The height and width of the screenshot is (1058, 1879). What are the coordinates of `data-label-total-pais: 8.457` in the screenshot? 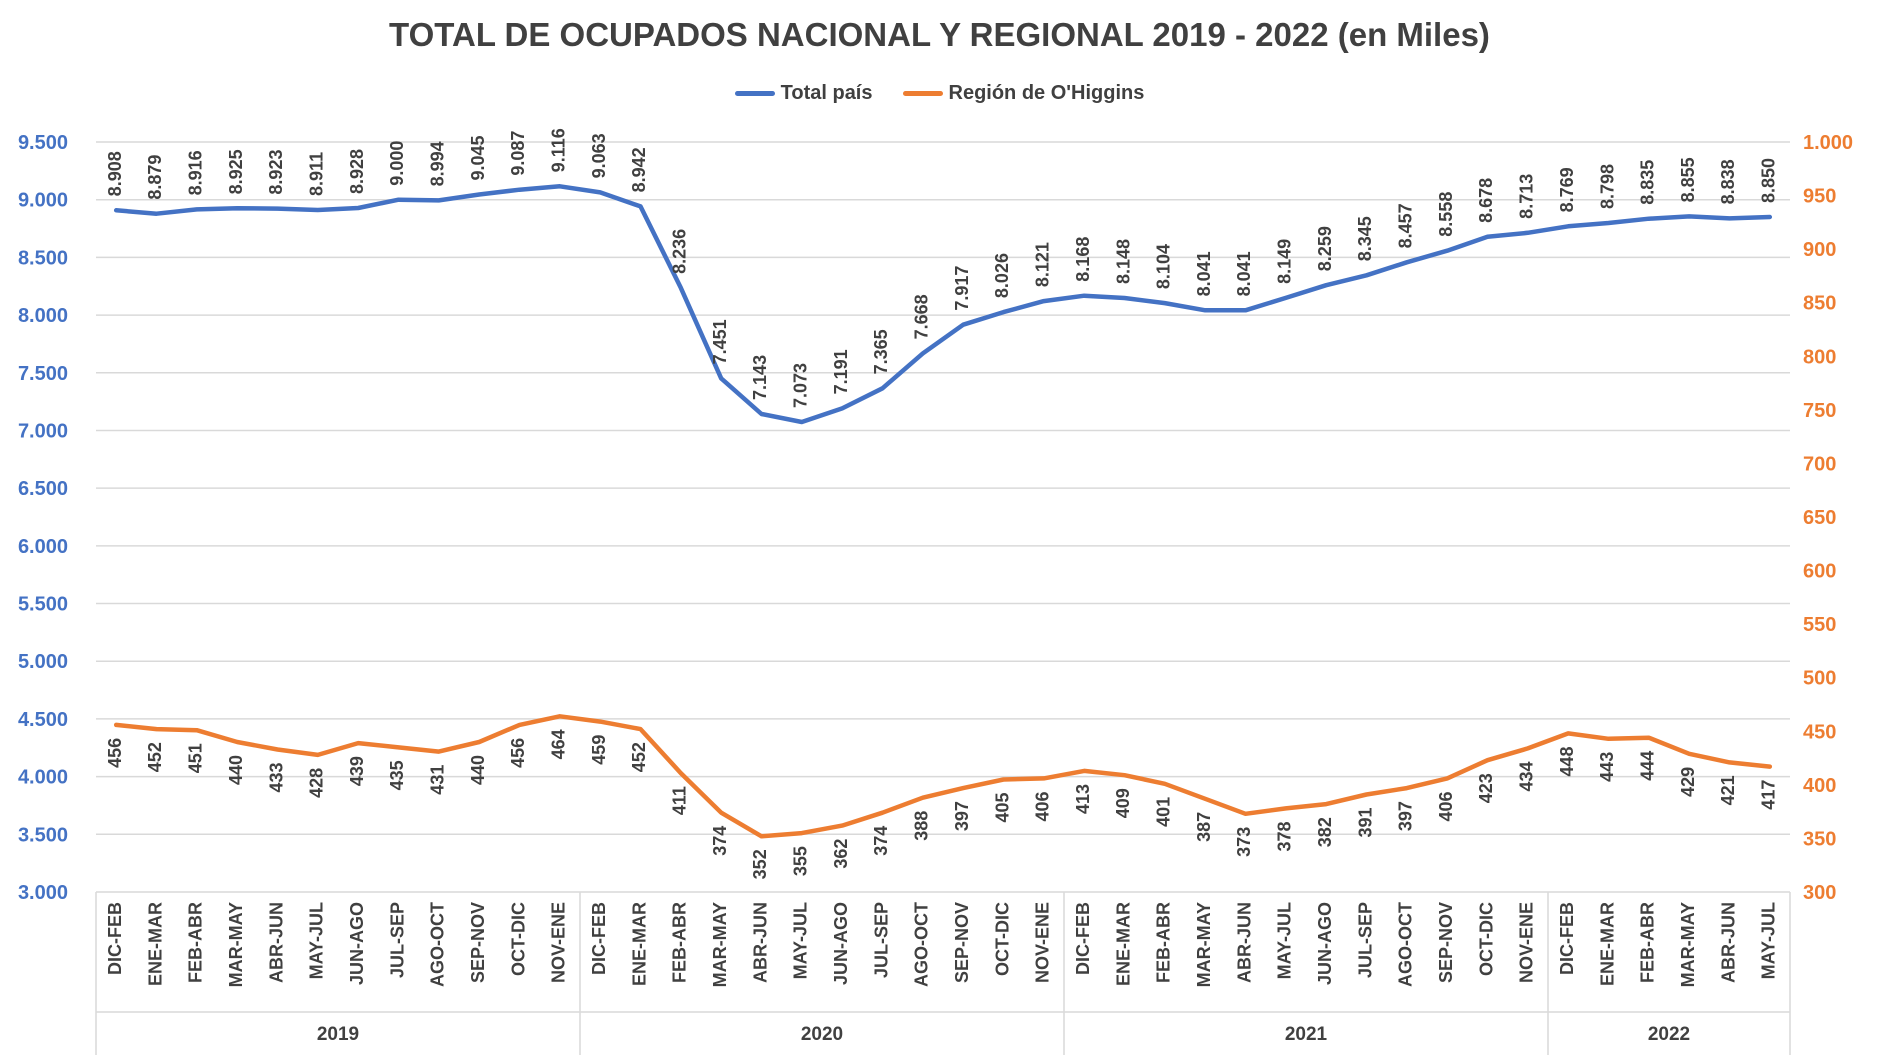 It's located at (1406, 225).